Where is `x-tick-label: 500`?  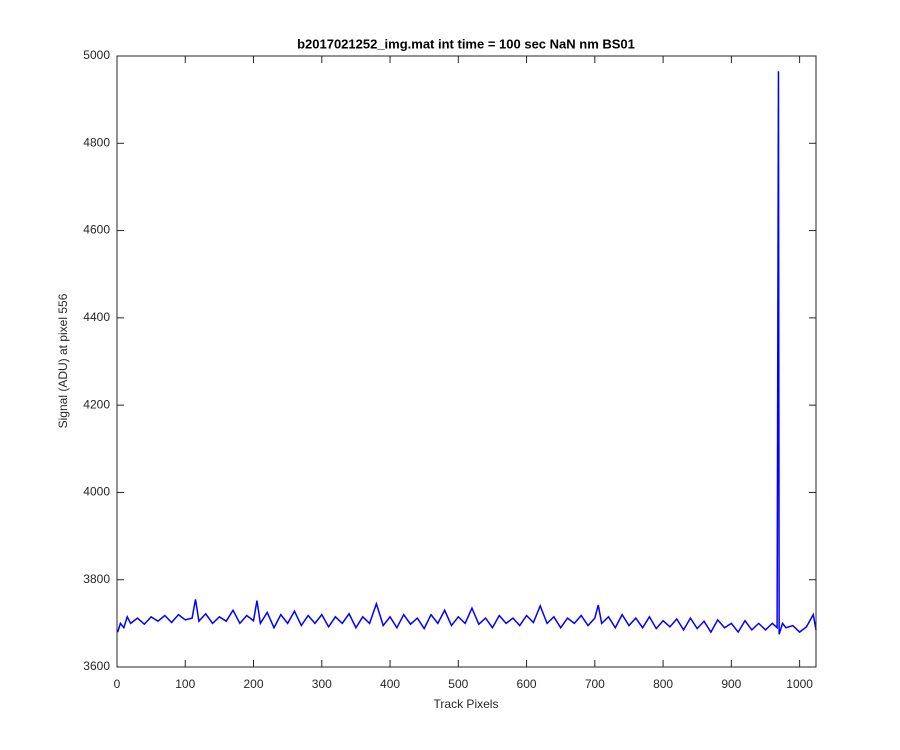 x-tick-label: 500 is located at coordinates (458, 684).